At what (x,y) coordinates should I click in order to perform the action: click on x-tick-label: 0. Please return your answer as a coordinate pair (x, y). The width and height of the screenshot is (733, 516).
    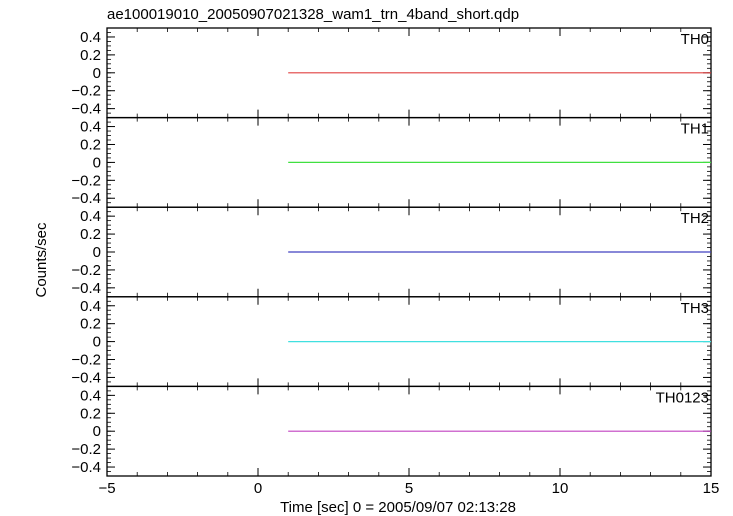
    Looking at the image, I should click on (258, 488).